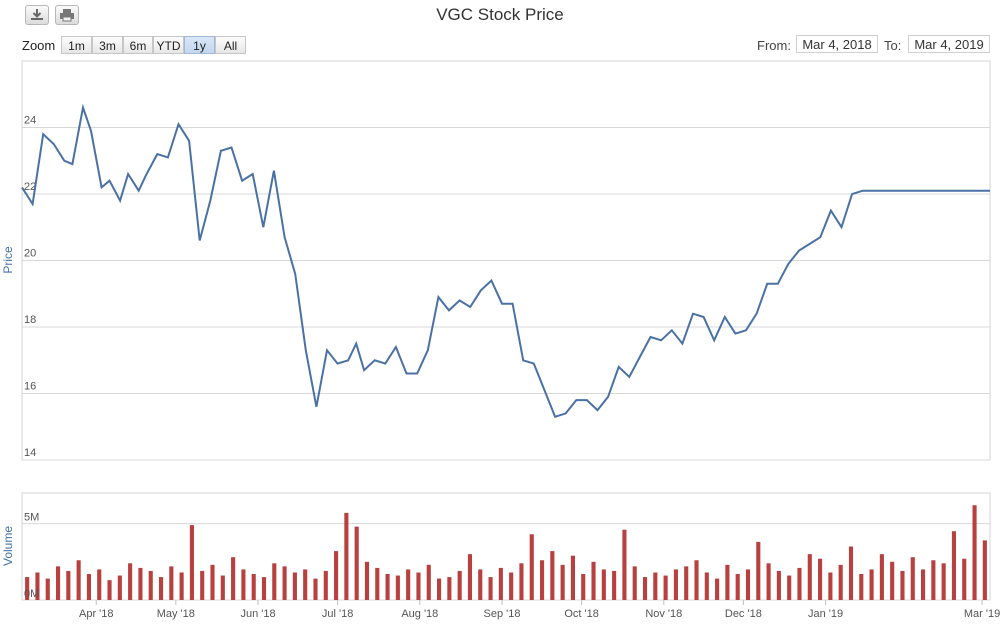 This screenshot has width=1000, height=629. Describe the element at coordinates (199, 45) in the screenshot. I see `zoom-button-1y: 1y` at that location.